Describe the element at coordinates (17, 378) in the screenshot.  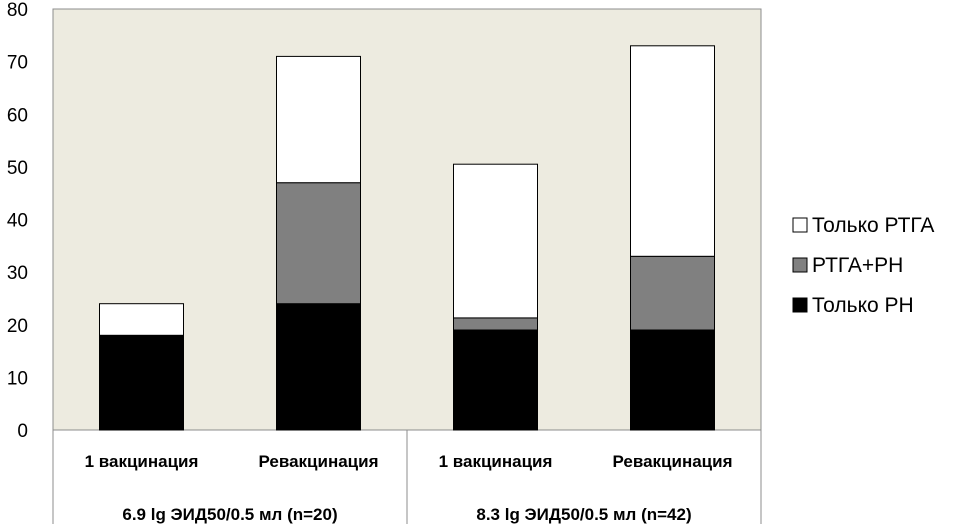
I see `y-tick-label: 10` at that location.